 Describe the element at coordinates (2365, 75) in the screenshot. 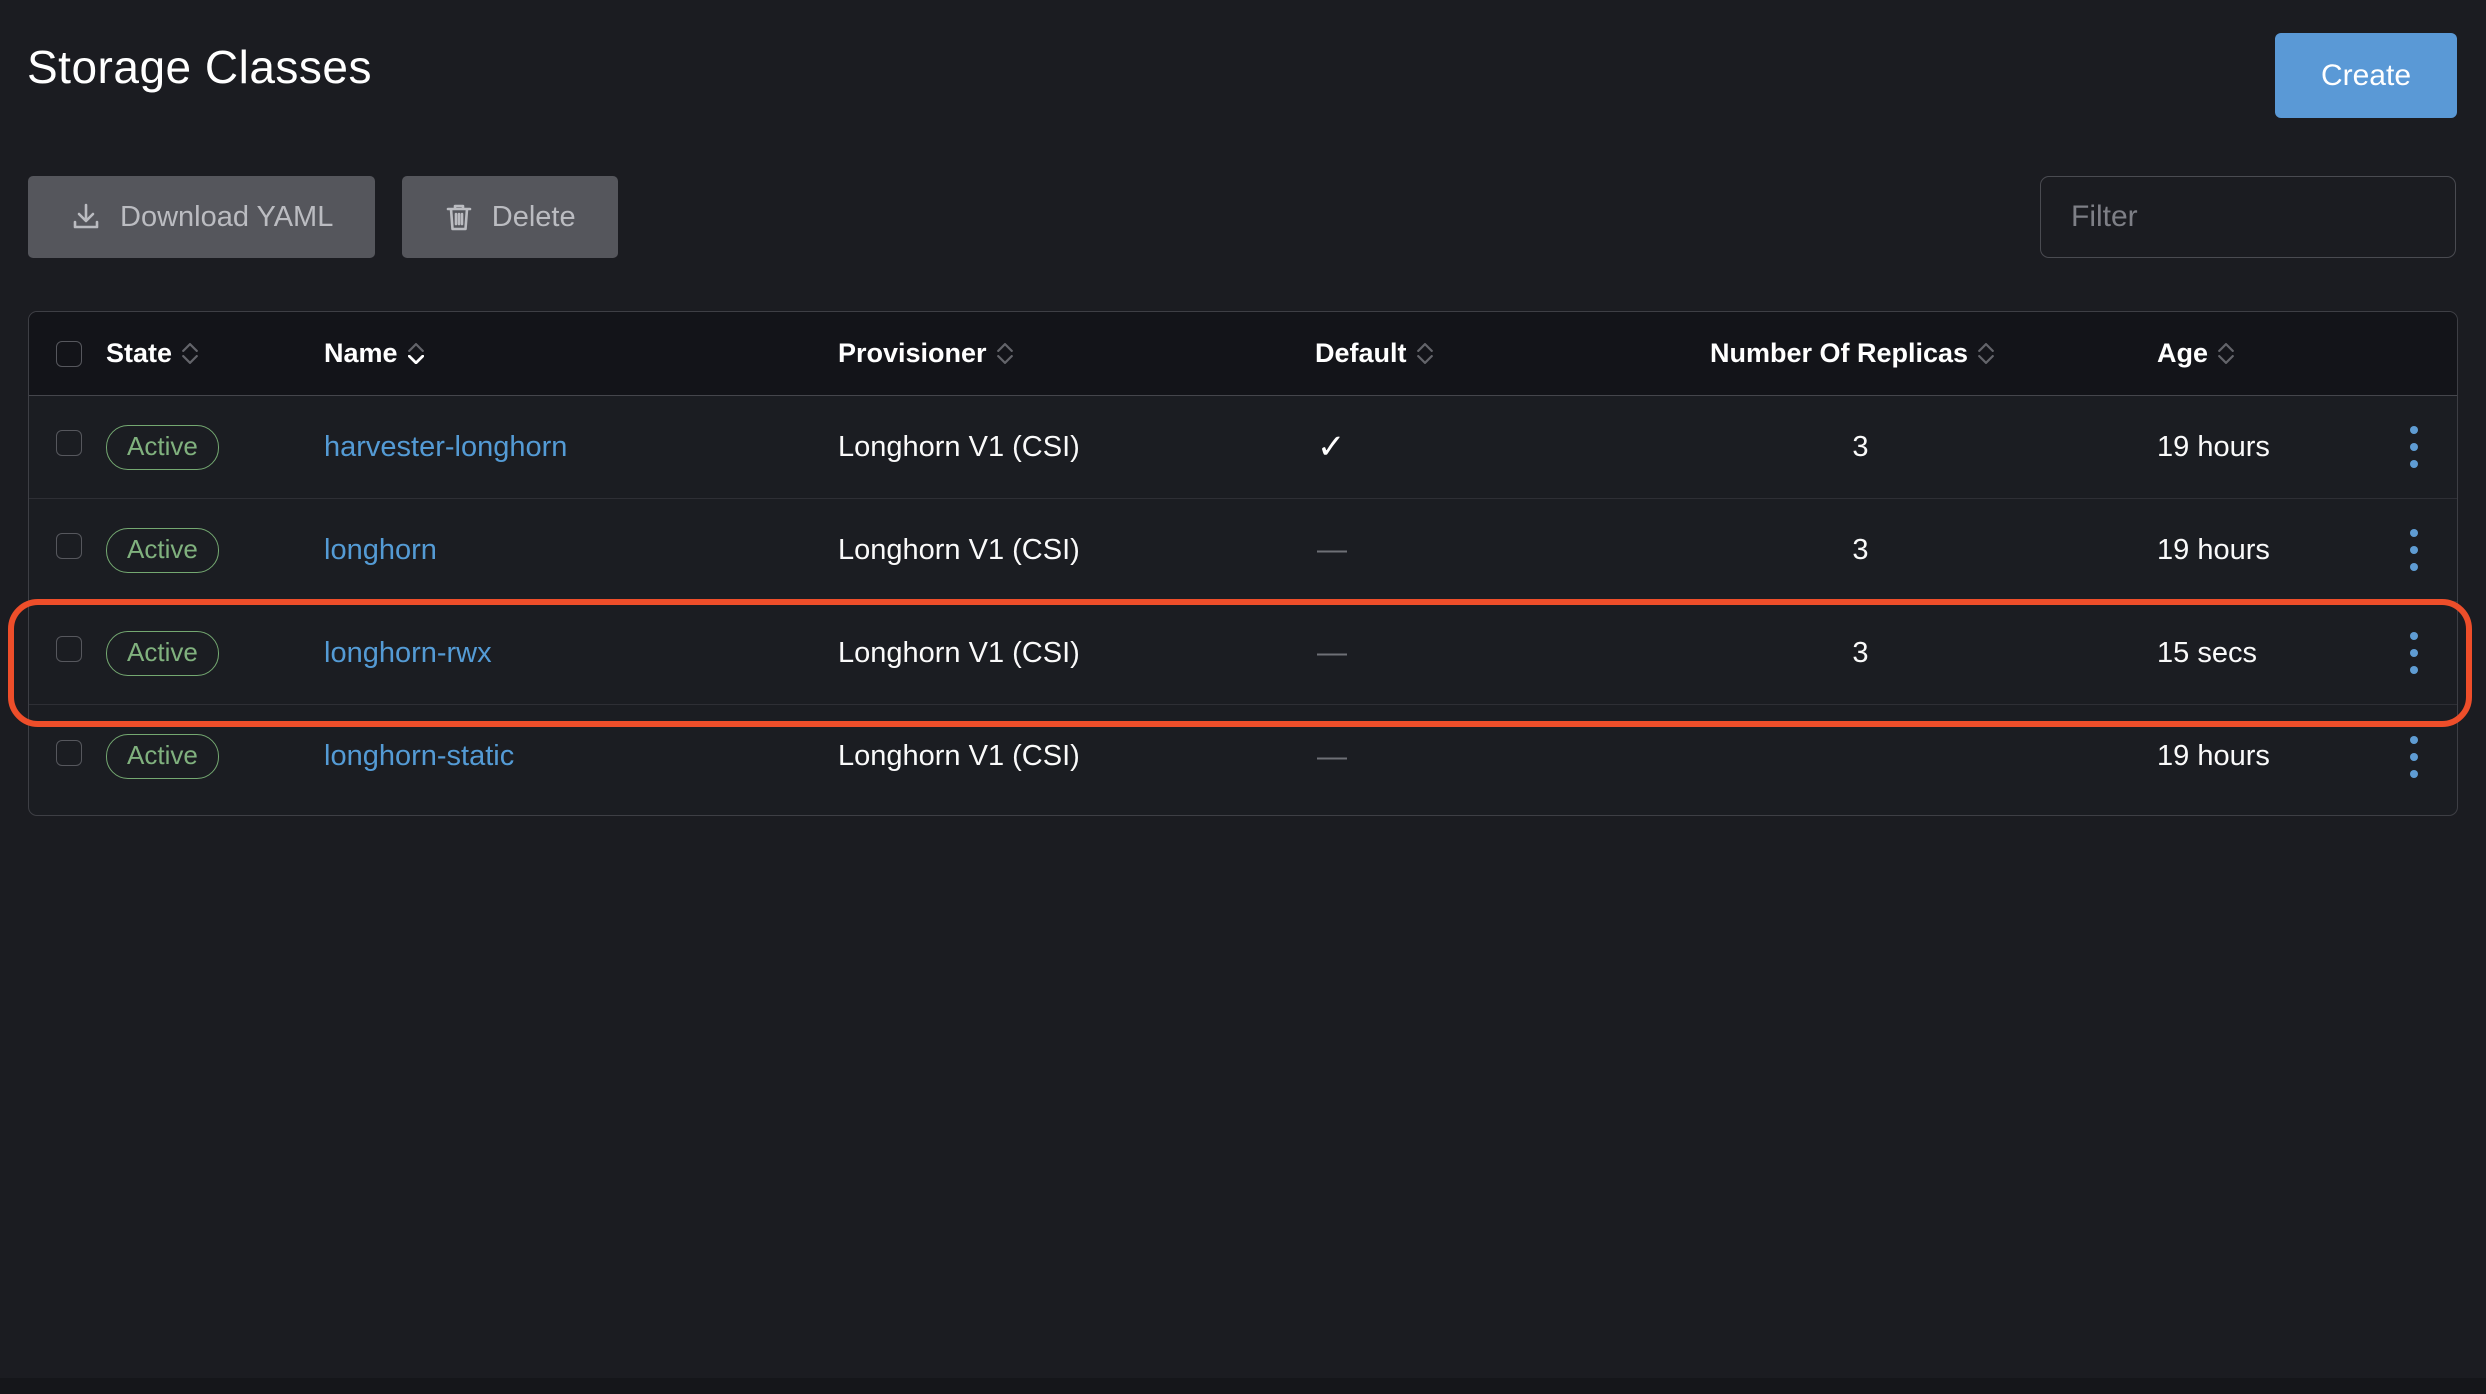

I see `create-button: Create` at that location.